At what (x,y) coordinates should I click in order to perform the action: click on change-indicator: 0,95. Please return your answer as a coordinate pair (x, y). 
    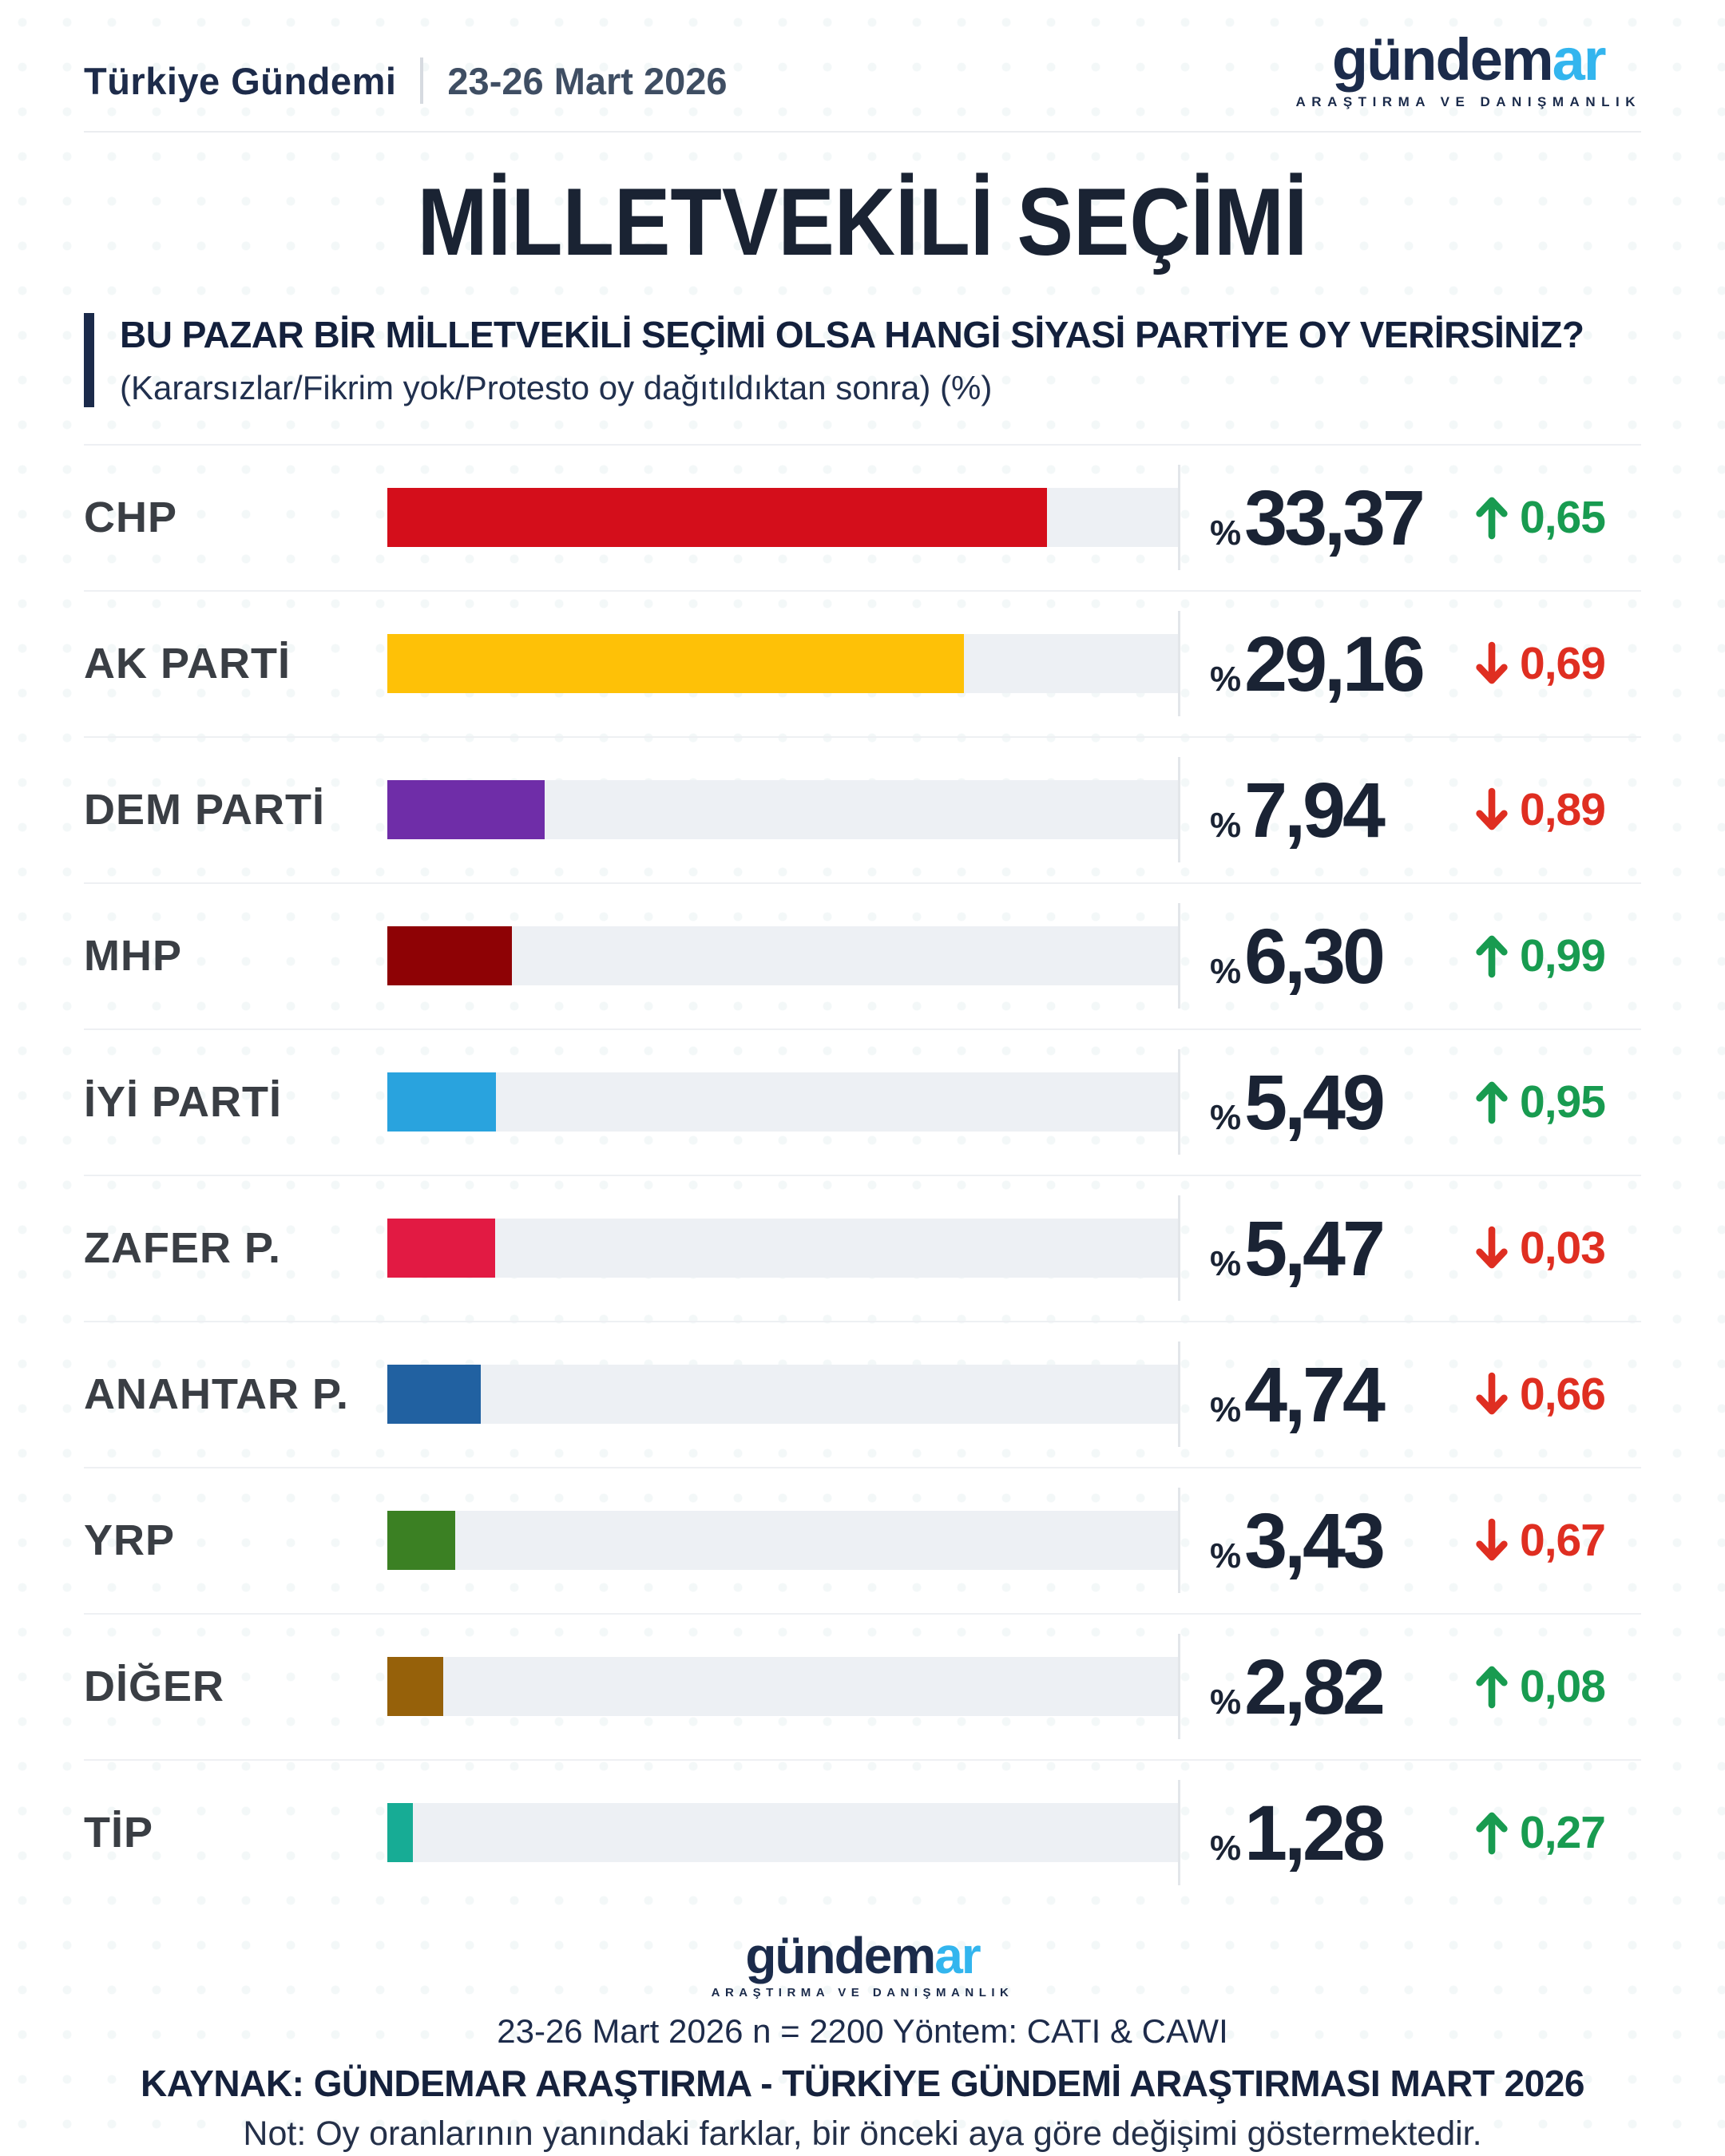
    Looking at the image, I should click on (1540, 1102).